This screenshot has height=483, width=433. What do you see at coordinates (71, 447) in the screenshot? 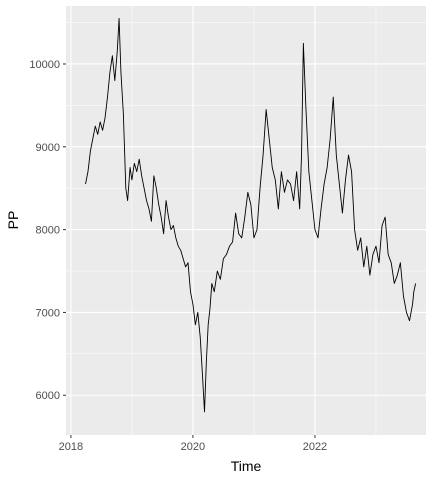
I see `x-tick-label: 2018` at bounding box center [71, 447].